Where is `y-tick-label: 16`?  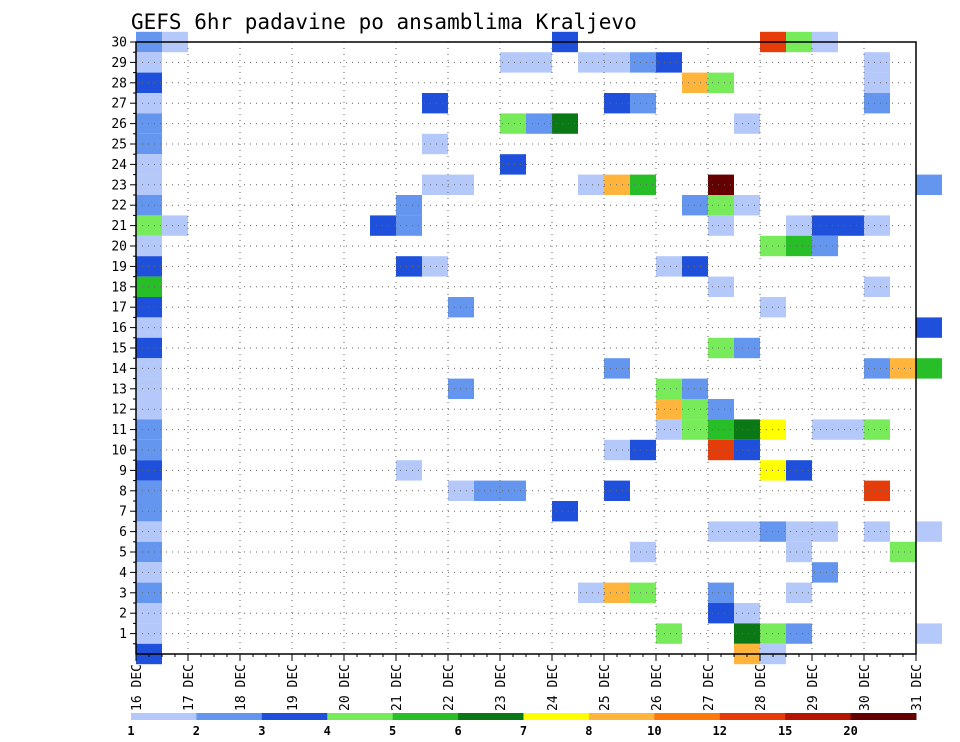 y-tick-label: 16 is located at coordinates (119, 328).